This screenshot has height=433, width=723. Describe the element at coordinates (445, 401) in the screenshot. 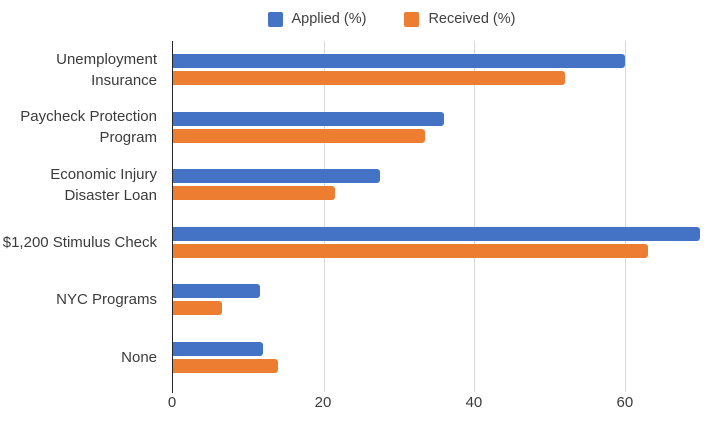

I see `x-axis: 0 20 40 60` at that location.